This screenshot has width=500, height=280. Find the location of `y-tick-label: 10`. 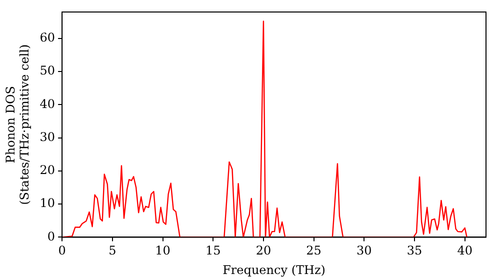

y-tick-label: 10 is located at coordinates (48, 203).